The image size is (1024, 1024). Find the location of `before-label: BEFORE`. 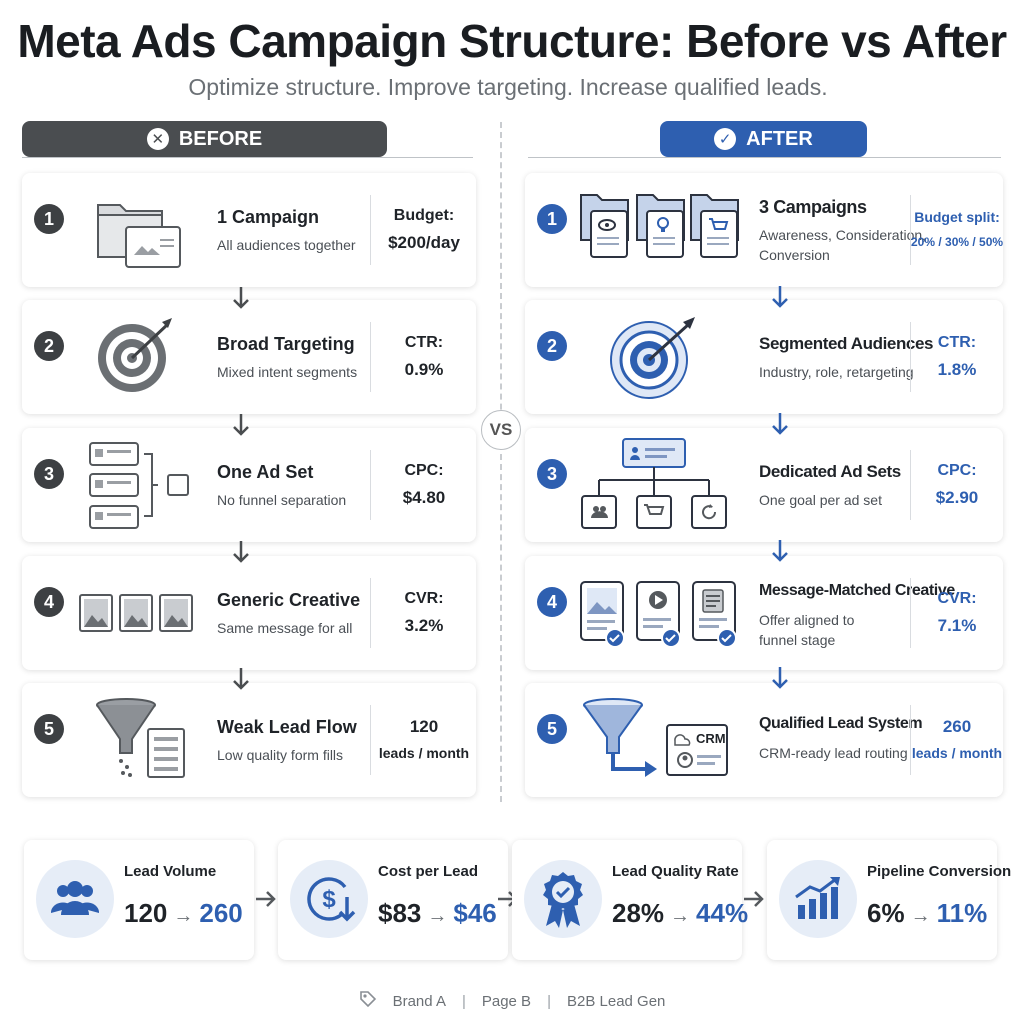

before-label: BEFORE is located at coordinates (220, 138).